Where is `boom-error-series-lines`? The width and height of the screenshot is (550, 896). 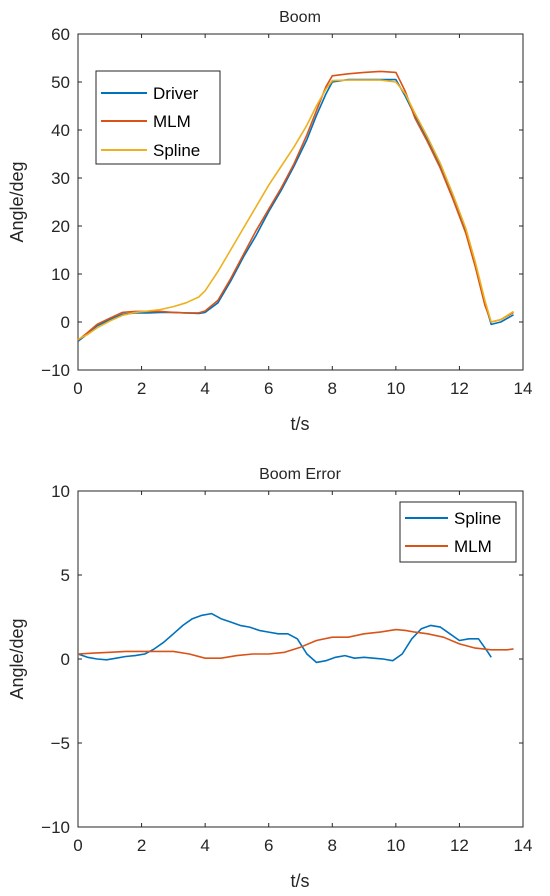
boom-error-series-lines is located at coordinates (295, 638).